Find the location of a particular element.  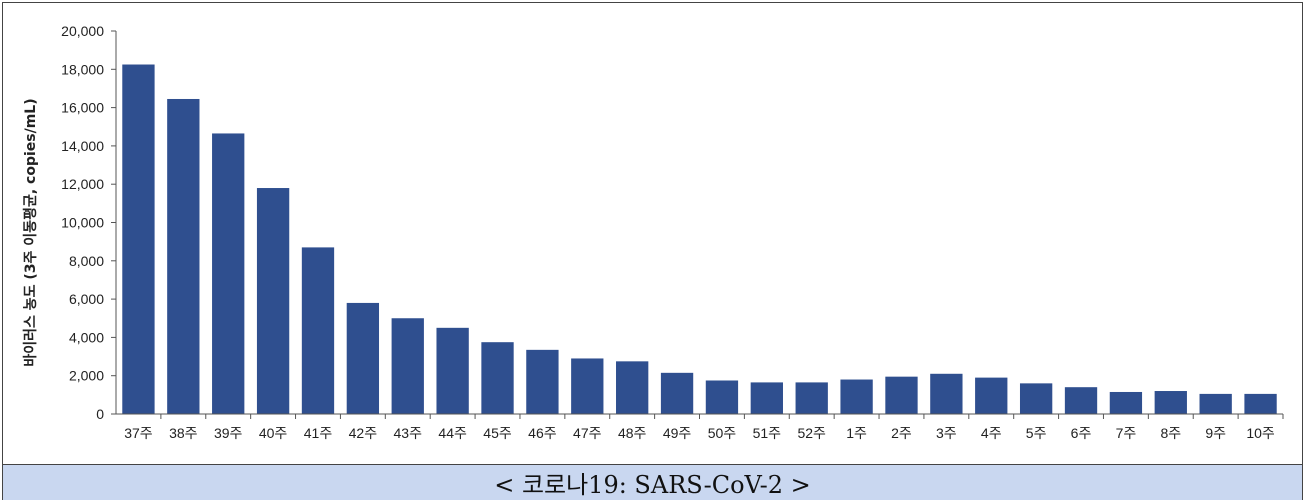

y-tick-label: 18,000 is located at coordinates (82, 69).